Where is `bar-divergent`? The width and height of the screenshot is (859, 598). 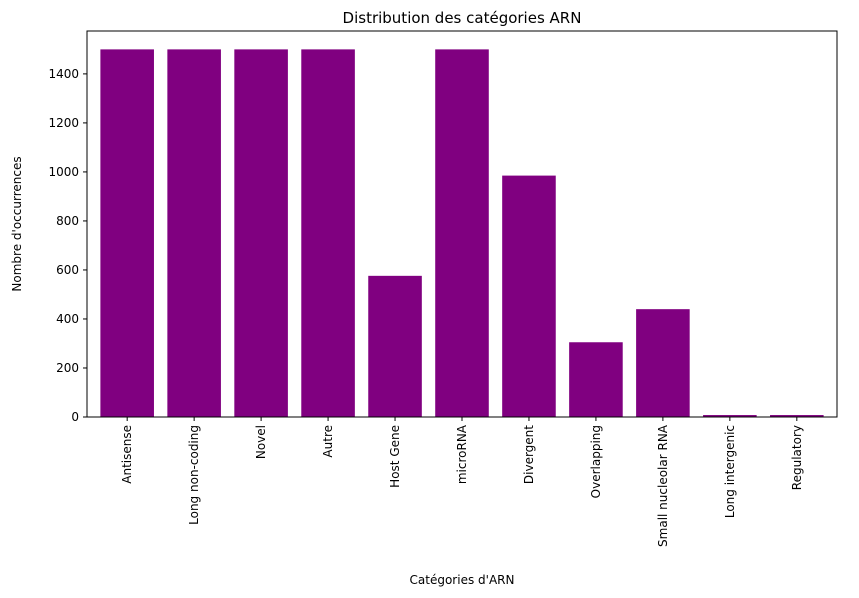
bar-divergent is located at coordinates (529, 296).